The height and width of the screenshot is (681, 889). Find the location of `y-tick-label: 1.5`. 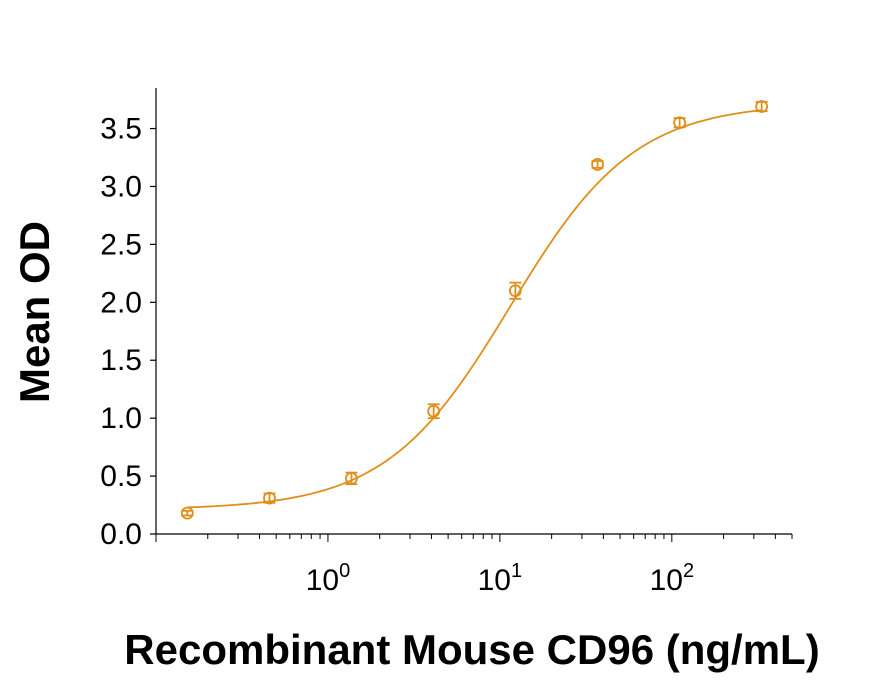

y-tick-label: 1.5 is located at coordinates (121, 360).